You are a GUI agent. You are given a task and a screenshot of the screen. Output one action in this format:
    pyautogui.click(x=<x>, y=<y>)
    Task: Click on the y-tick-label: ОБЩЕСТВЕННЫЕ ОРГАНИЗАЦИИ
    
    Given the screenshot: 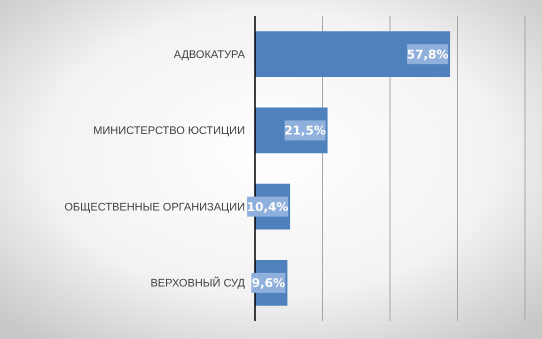 What is the action you would take?
    pyautogui.click(x=154, y=207)
    